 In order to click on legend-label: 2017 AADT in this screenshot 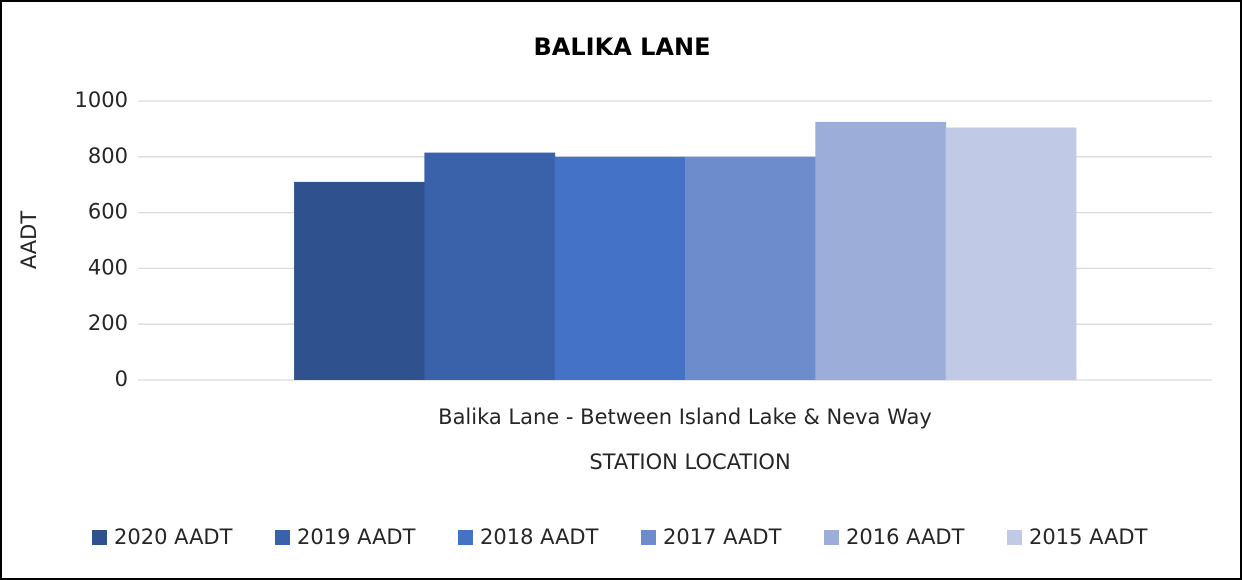, I will do `click(722, 537)`.